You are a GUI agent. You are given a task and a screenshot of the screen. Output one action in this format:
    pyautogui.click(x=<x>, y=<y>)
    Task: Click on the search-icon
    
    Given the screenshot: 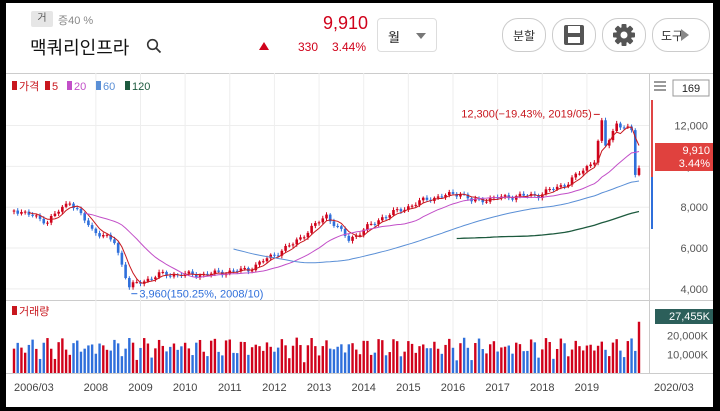 What is the action you would take?
    pyautogui.click(x=154, y=46)
    